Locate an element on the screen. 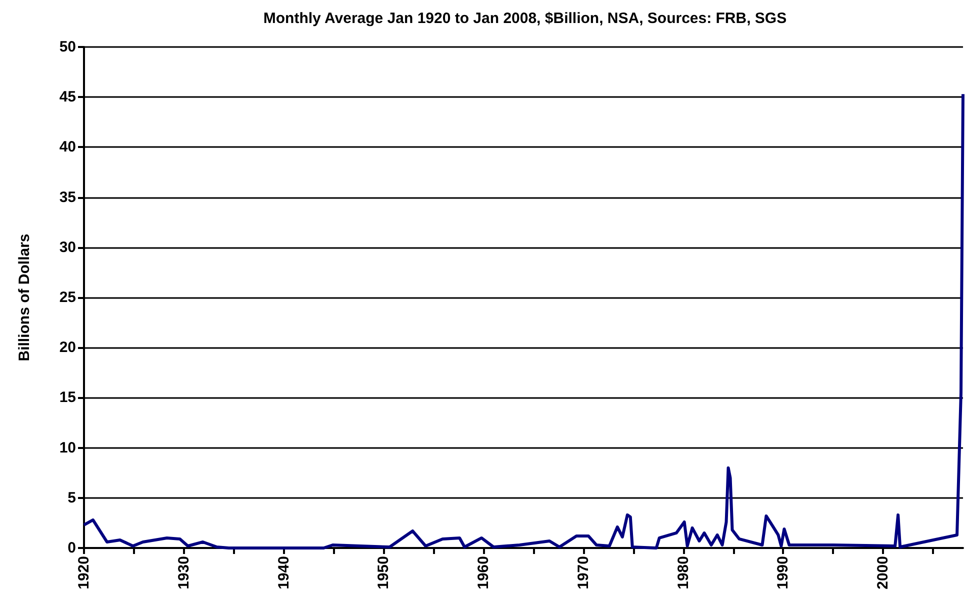 This screenshot has height=613, width=967. x-tick-label: 1990 is located at coordinates (783, 573).